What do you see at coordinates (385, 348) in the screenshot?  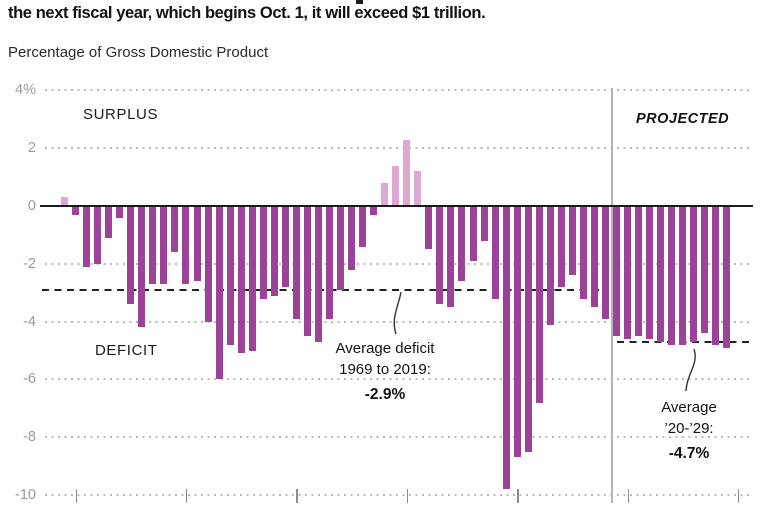 I see `annotation-line: Average deficit` at bounding box center [385, 348].